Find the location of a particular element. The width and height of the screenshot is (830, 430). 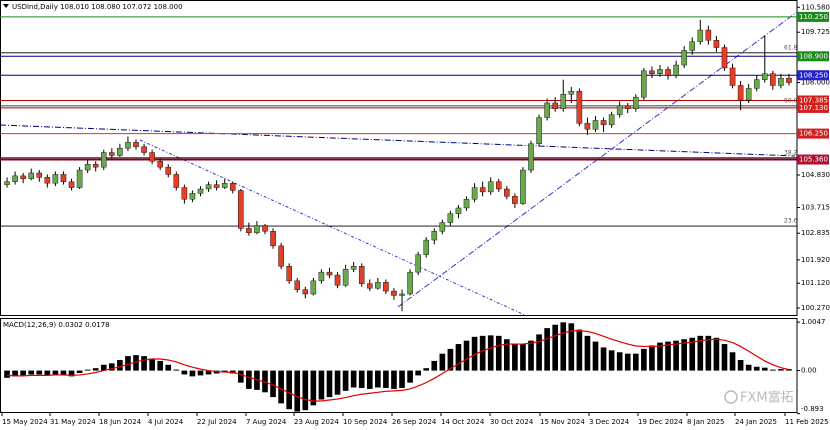

x-tick-label: 8 Jan 2025 is located at coordinates (706, 422).